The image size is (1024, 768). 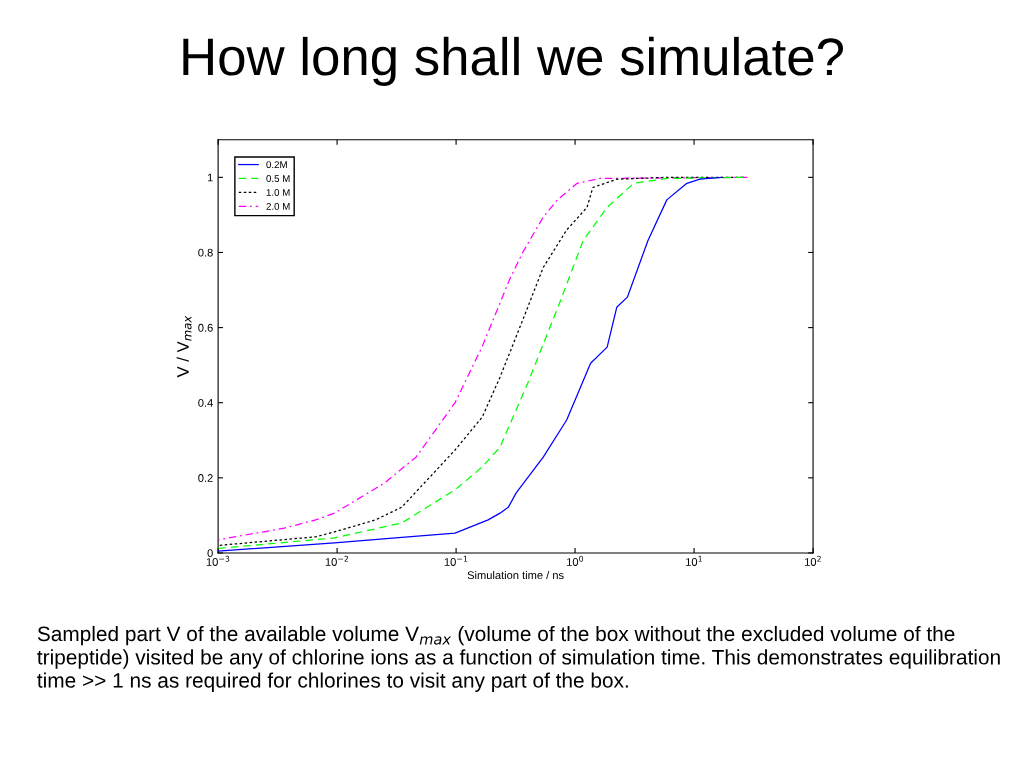 I want to click on legend-label: 0.5 M, so click(x=278, y=178).